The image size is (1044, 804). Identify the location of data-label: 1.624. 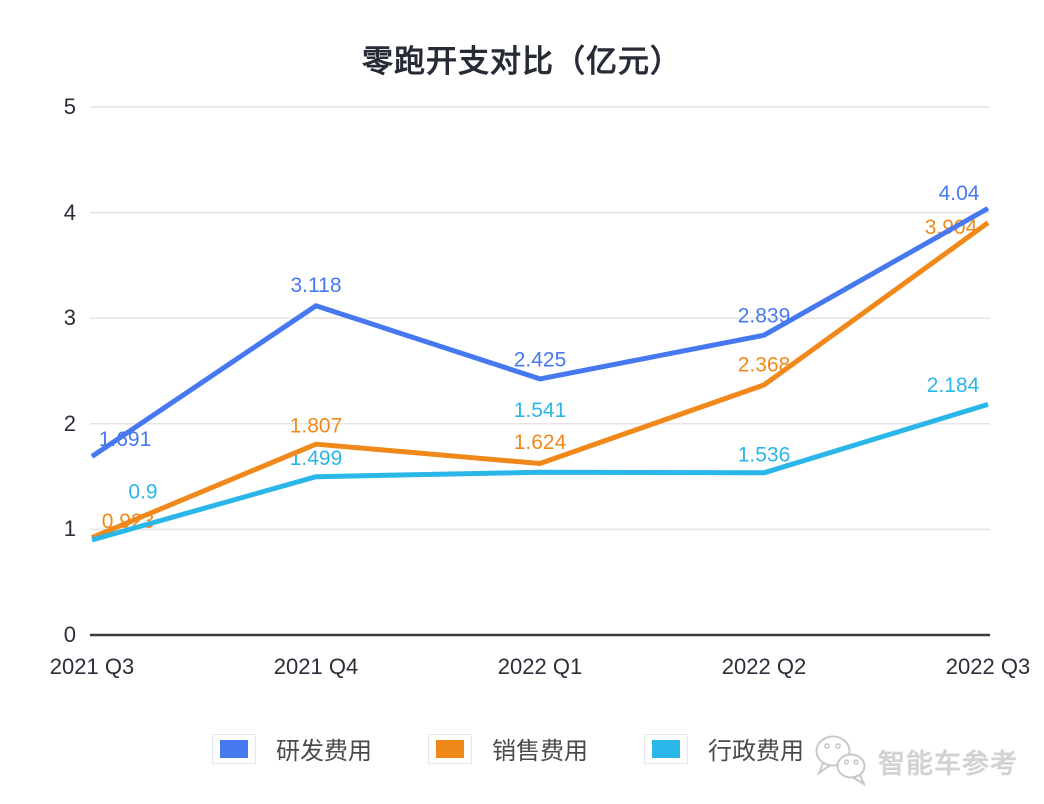
(540, 442).